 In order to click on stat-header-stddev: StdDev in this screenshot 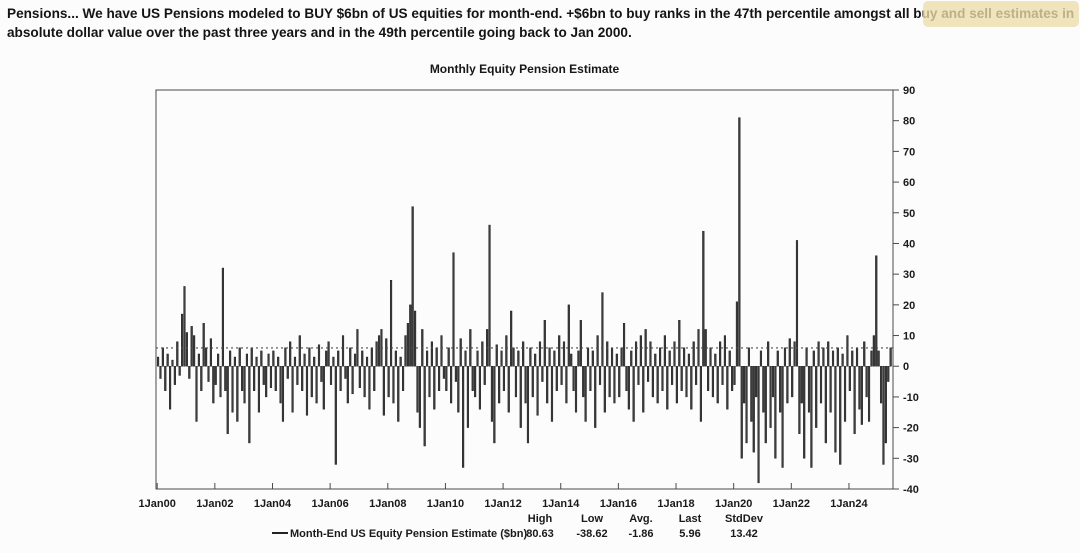, I will do `click(744, 519)`.